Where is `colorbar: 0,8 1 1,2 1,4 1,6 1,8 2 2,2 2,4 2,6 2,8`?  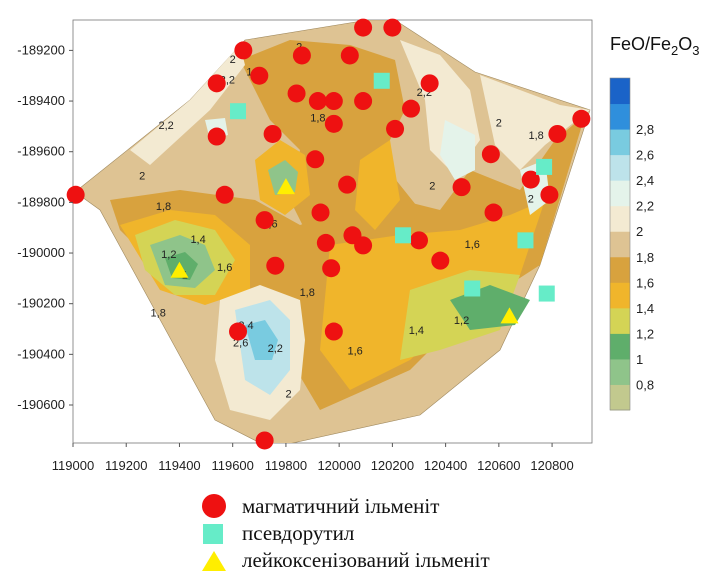
colorbar: 0,8 1 1,2 1,4 1,6 1,8 2 2,2 2,4 2,6 2,8 is located at coordinates (631, 244).